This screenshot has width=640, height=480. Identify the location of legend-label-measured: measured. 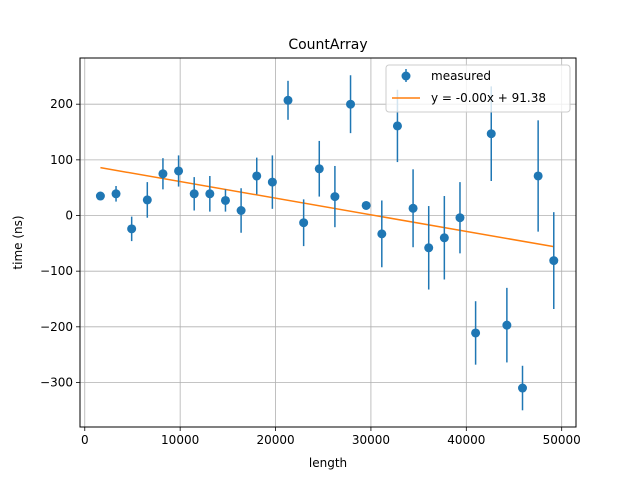
(461, 76).